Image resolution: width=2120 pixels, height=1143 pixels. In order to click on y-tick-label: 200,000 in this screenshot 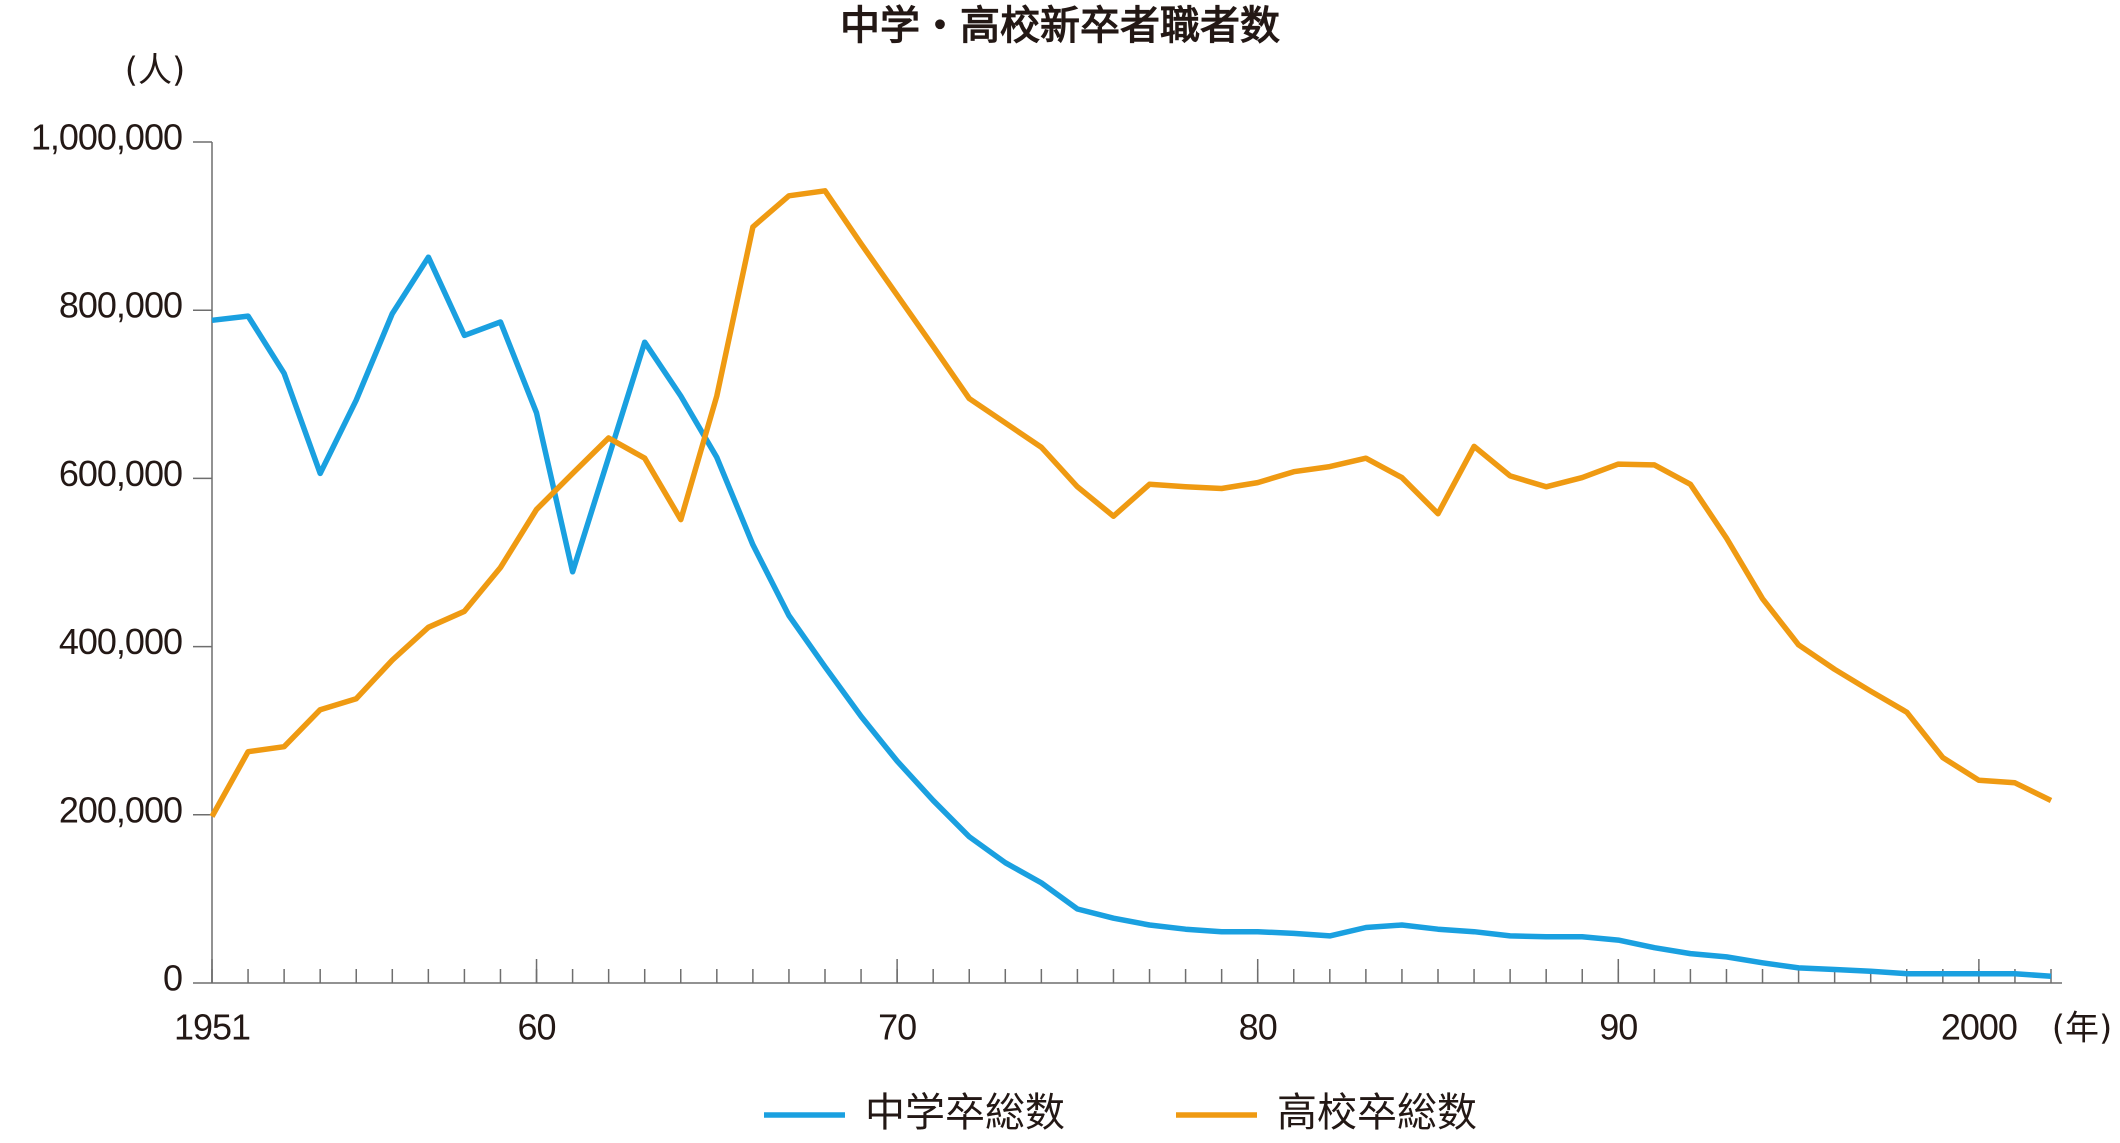, I will do `click(120, 809)`.